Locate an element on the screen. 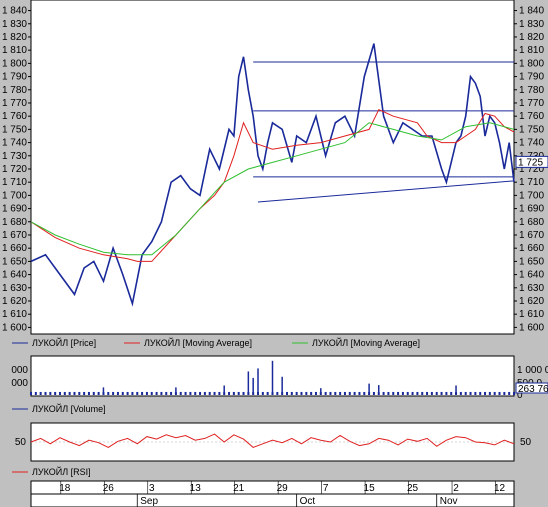 The width and height of the screenshot is (548, 507). price-right-tick-label: 1 630 is located at coordinates (531, 288).